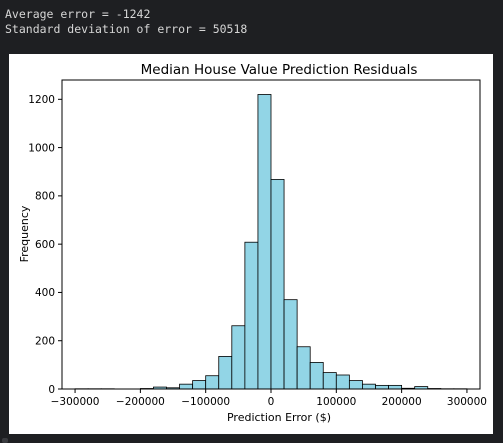 The height and width of the screenshot is (443, 503). I want to click on y-tick-label: 200, so click(45, 342).